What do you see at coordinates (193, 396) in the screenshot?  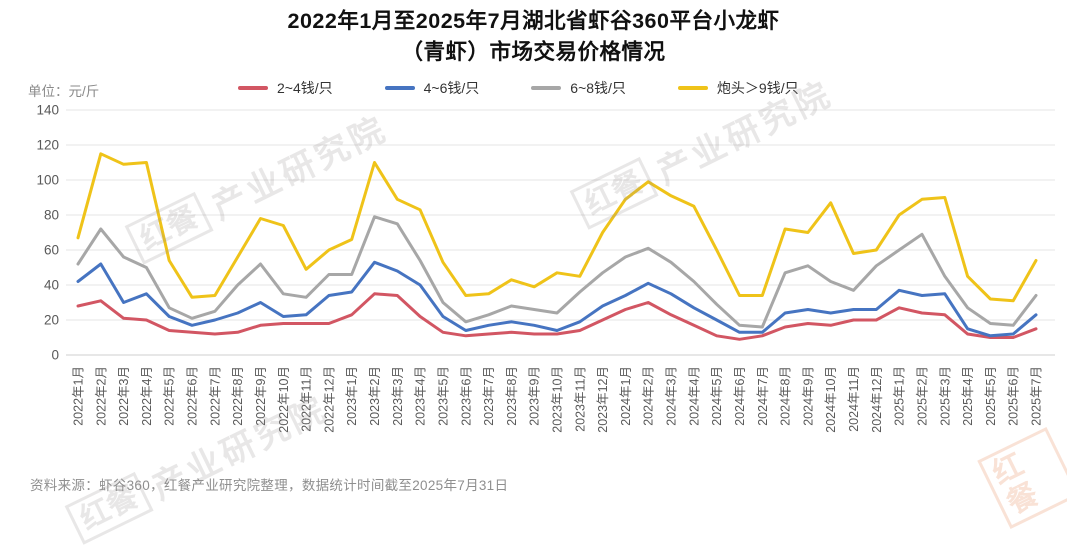 I see `x-axis-tick-label: 2022年6月` at bounding box center [193, 396].